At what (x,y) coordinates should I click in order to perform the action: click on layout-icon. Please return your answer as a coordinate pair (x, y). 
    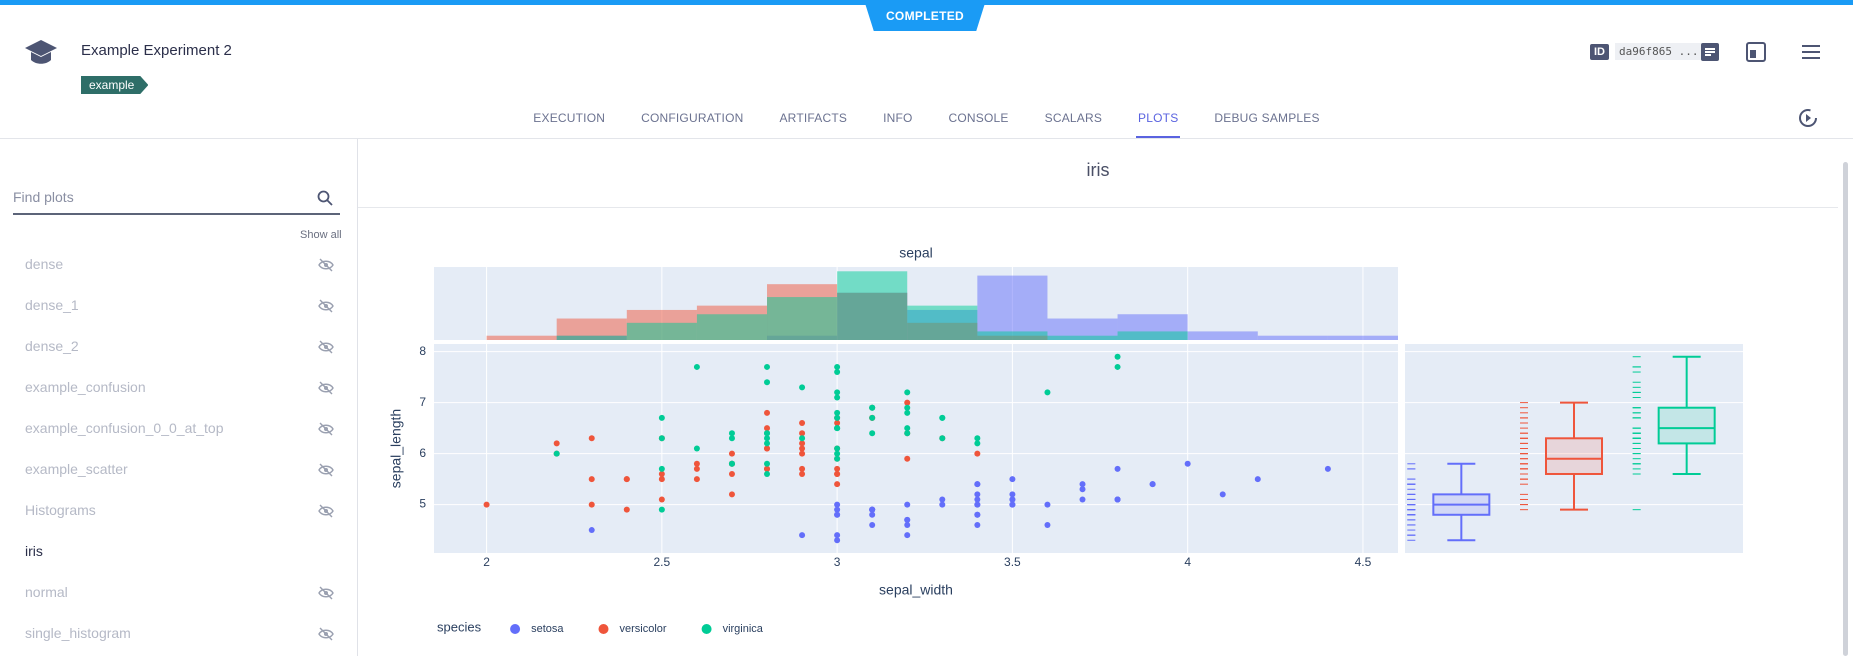
    Looking at the image, I should click on (1756, 52).